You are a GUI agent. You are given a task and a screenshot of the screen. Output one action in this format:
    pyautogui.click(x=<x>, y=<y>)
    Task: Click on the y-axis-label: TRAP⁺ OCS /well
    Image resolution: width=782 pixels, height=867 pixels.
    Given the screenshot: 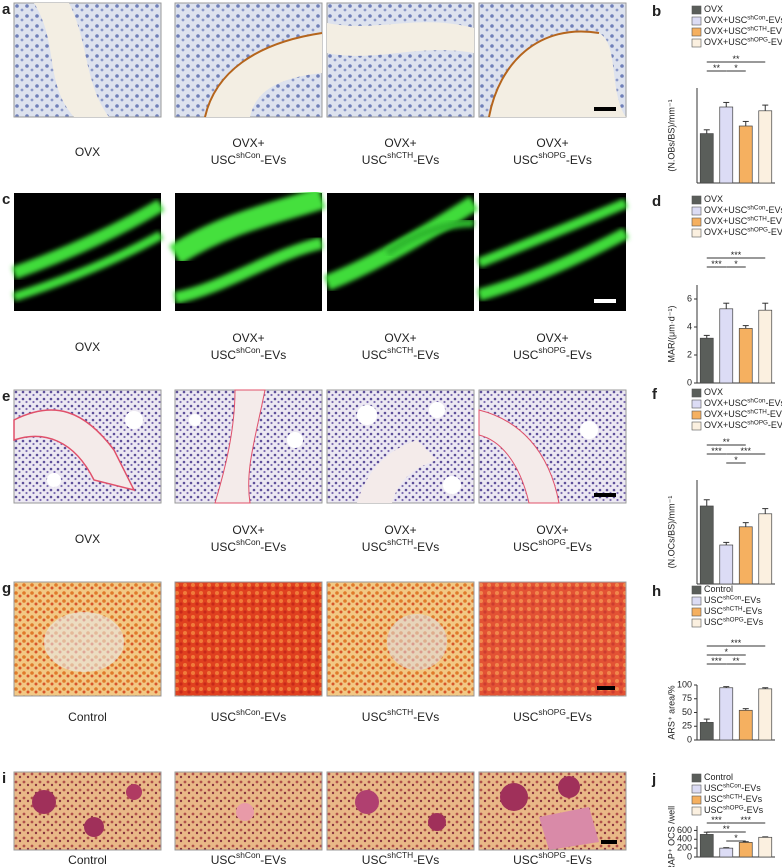 What is the action you would take?
    pyautogui.click(x=671, y=836)
    